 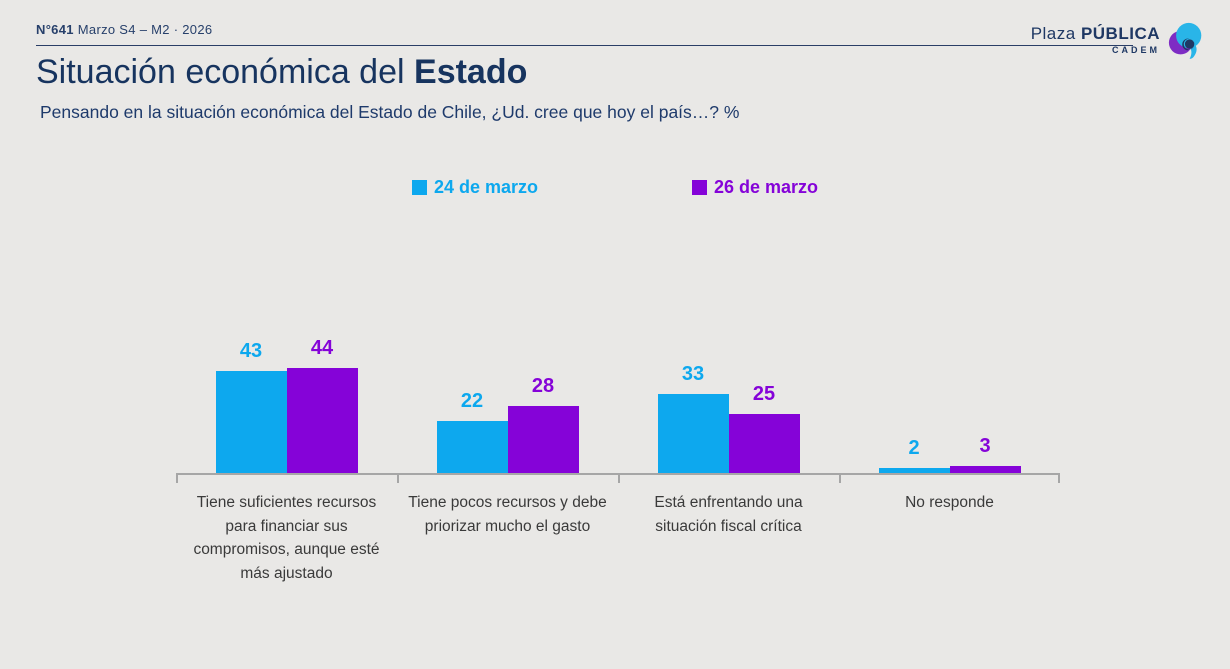 What do you see at coordinates (764, 428) in the screenshot?
I see `bar: 25` at bounding box center [764, 428].